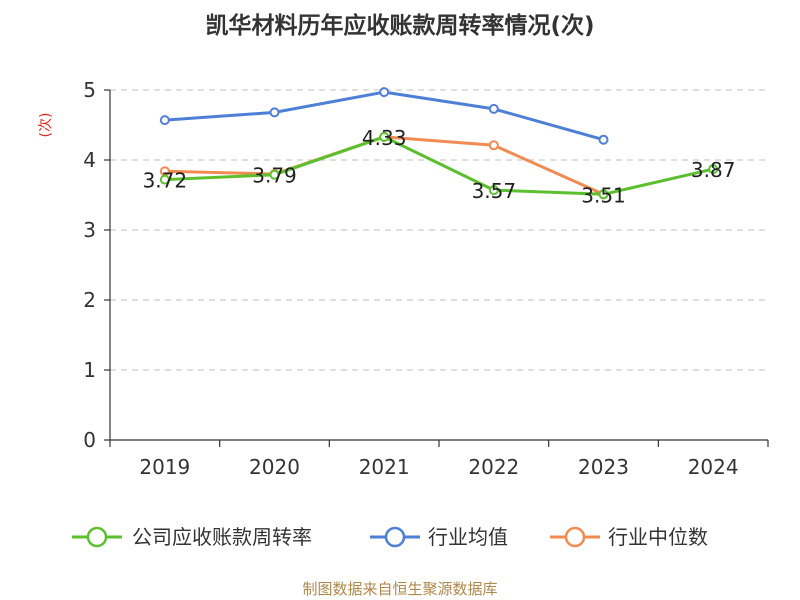  What do you see at coordinates (603, 467) in the screenshot?
I see `x-tick-label: 2023` at bounding box center [603, 467].